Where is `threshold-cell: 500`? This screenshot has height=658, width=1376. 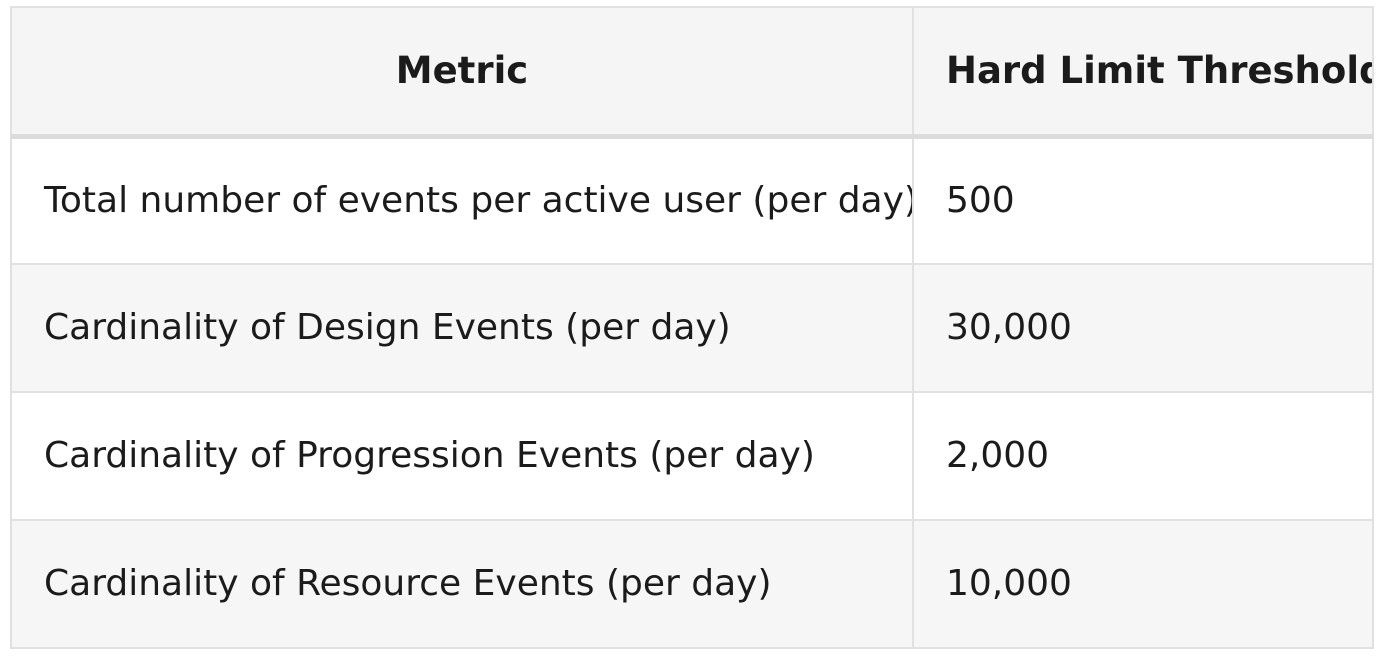 threshold-cell: 500 is located at coordinates (1143, 200).